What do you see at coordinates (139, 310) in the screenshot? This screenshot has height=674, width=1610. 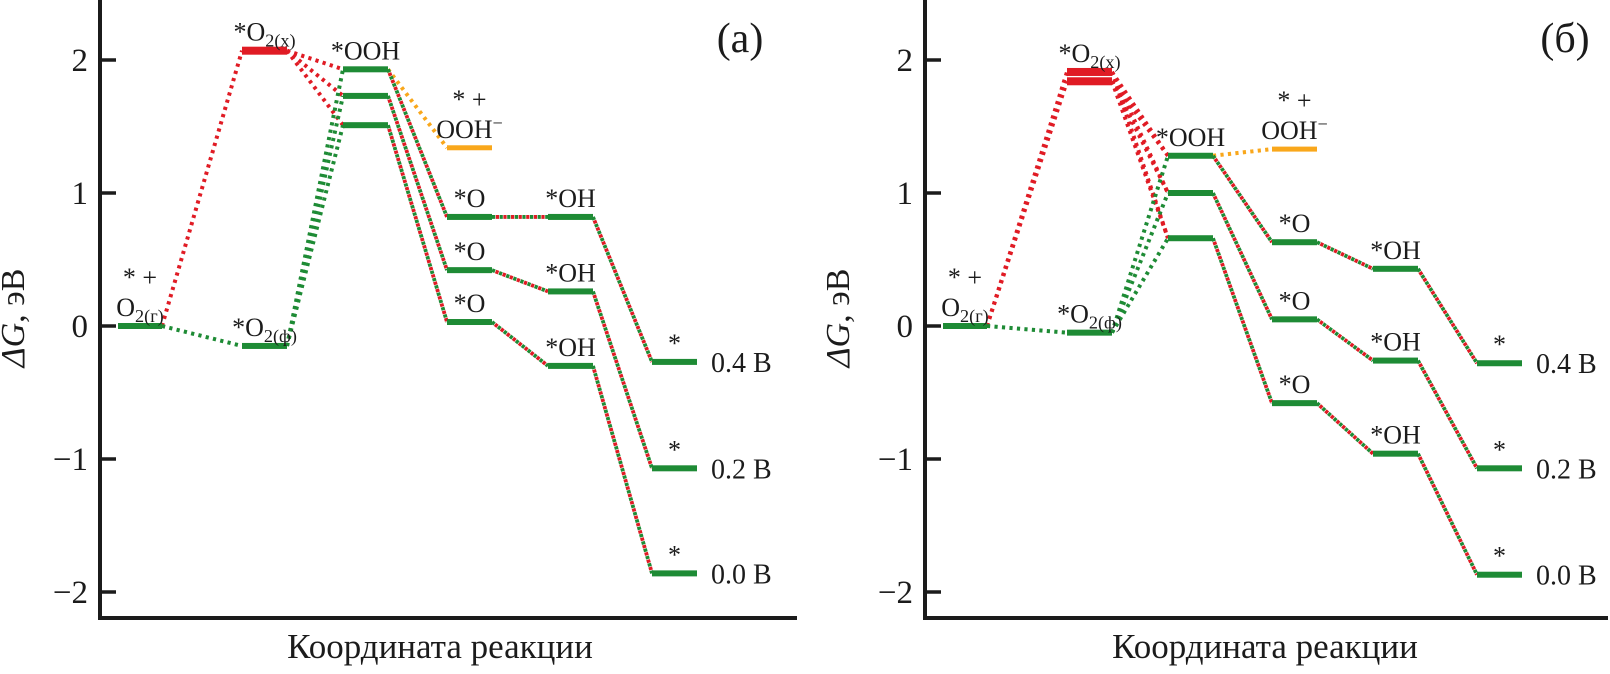 I see `label-initial: O2(г)` at bounding box center [139, 310].